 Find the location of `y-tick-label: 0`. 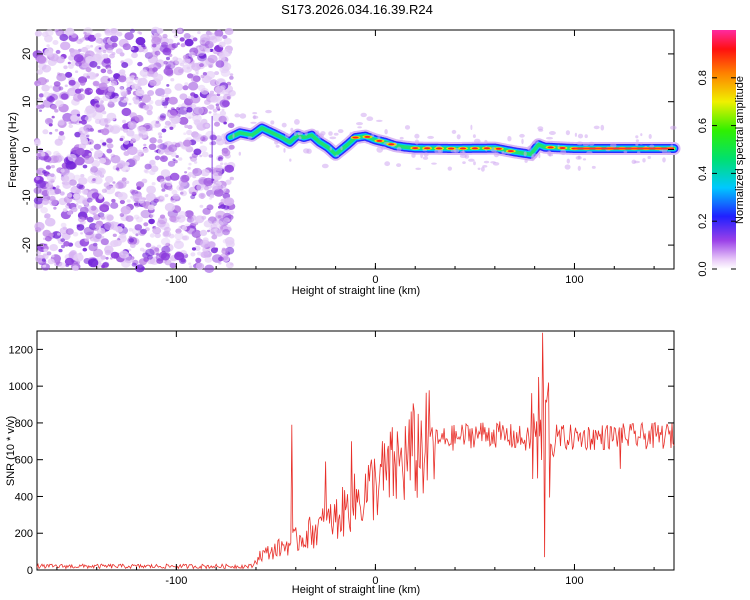

y-tick-label: 0 is located at coordinates (27, 149).